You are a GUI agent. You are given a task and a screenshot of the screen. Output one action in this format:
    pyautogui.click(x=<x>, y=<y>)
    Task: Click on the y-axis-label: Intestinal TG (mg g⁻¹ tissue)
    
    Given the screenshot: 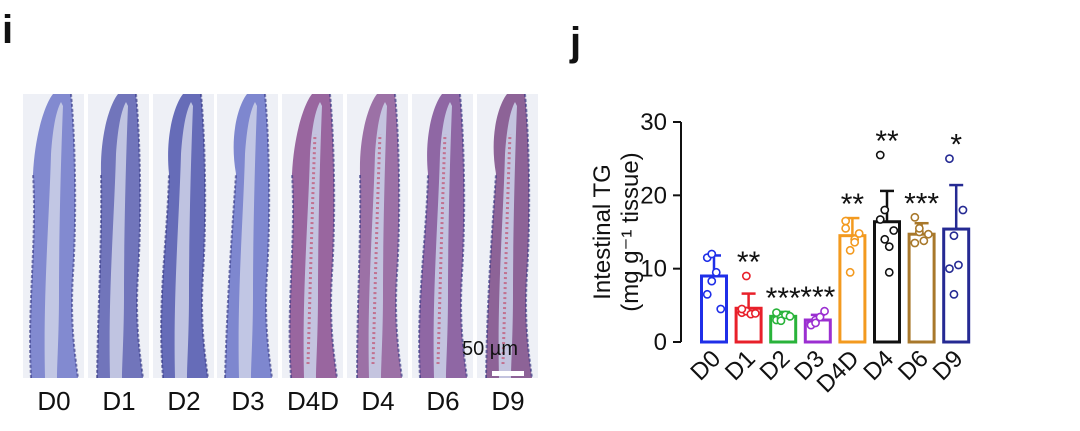 What is the action you would take?
    pyautogui.click(x=616, y=231)
    